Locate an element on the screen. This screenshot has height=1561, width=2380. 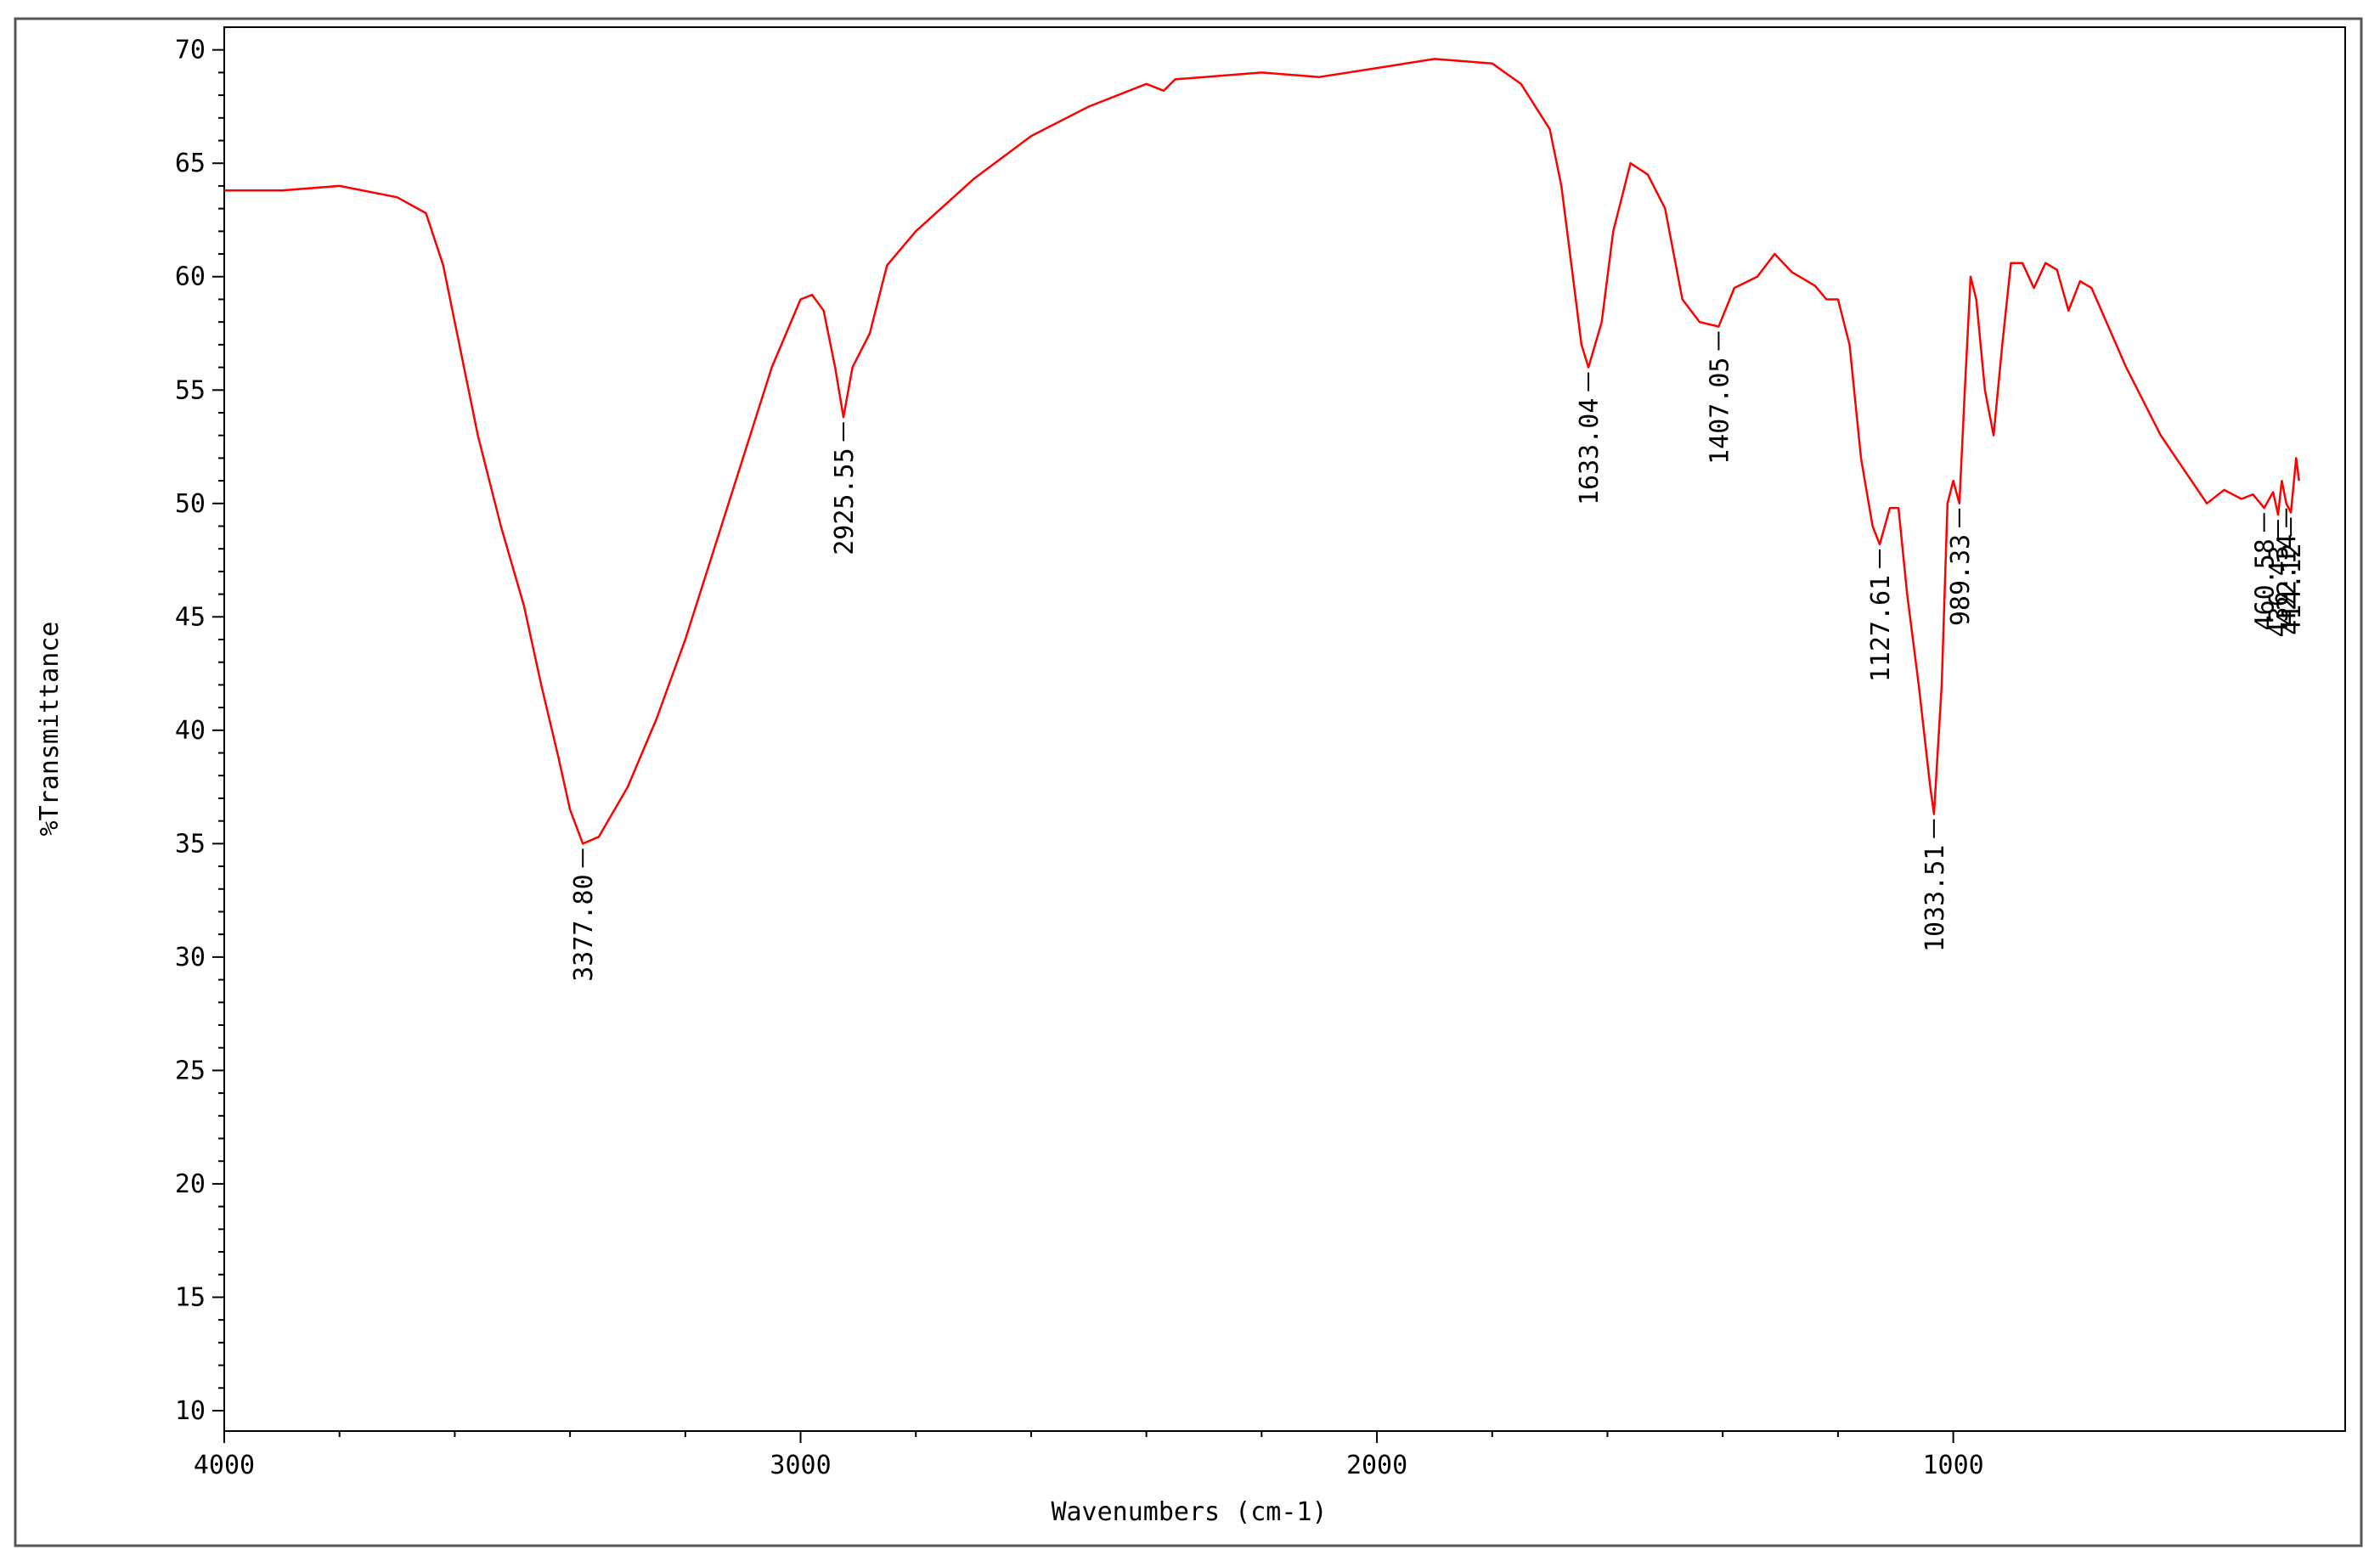
y-tick-label: 40 is located at coordinates (191, 731).